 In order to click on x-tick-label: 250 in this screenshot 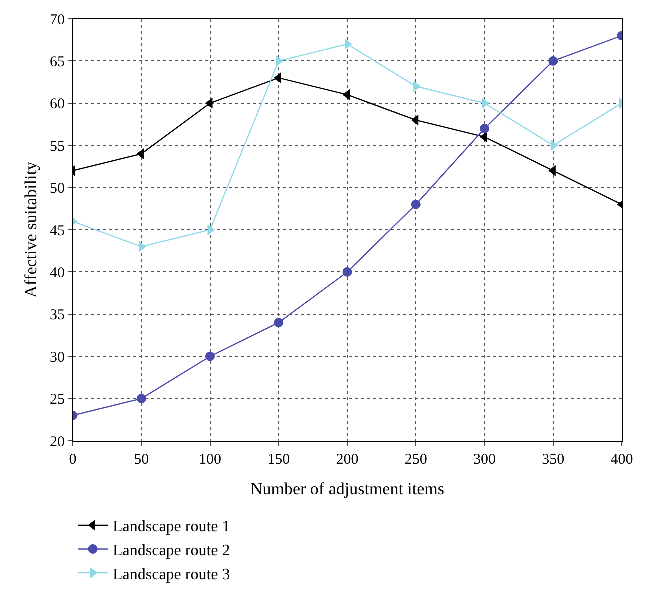, I will do `click(416, 460)`.